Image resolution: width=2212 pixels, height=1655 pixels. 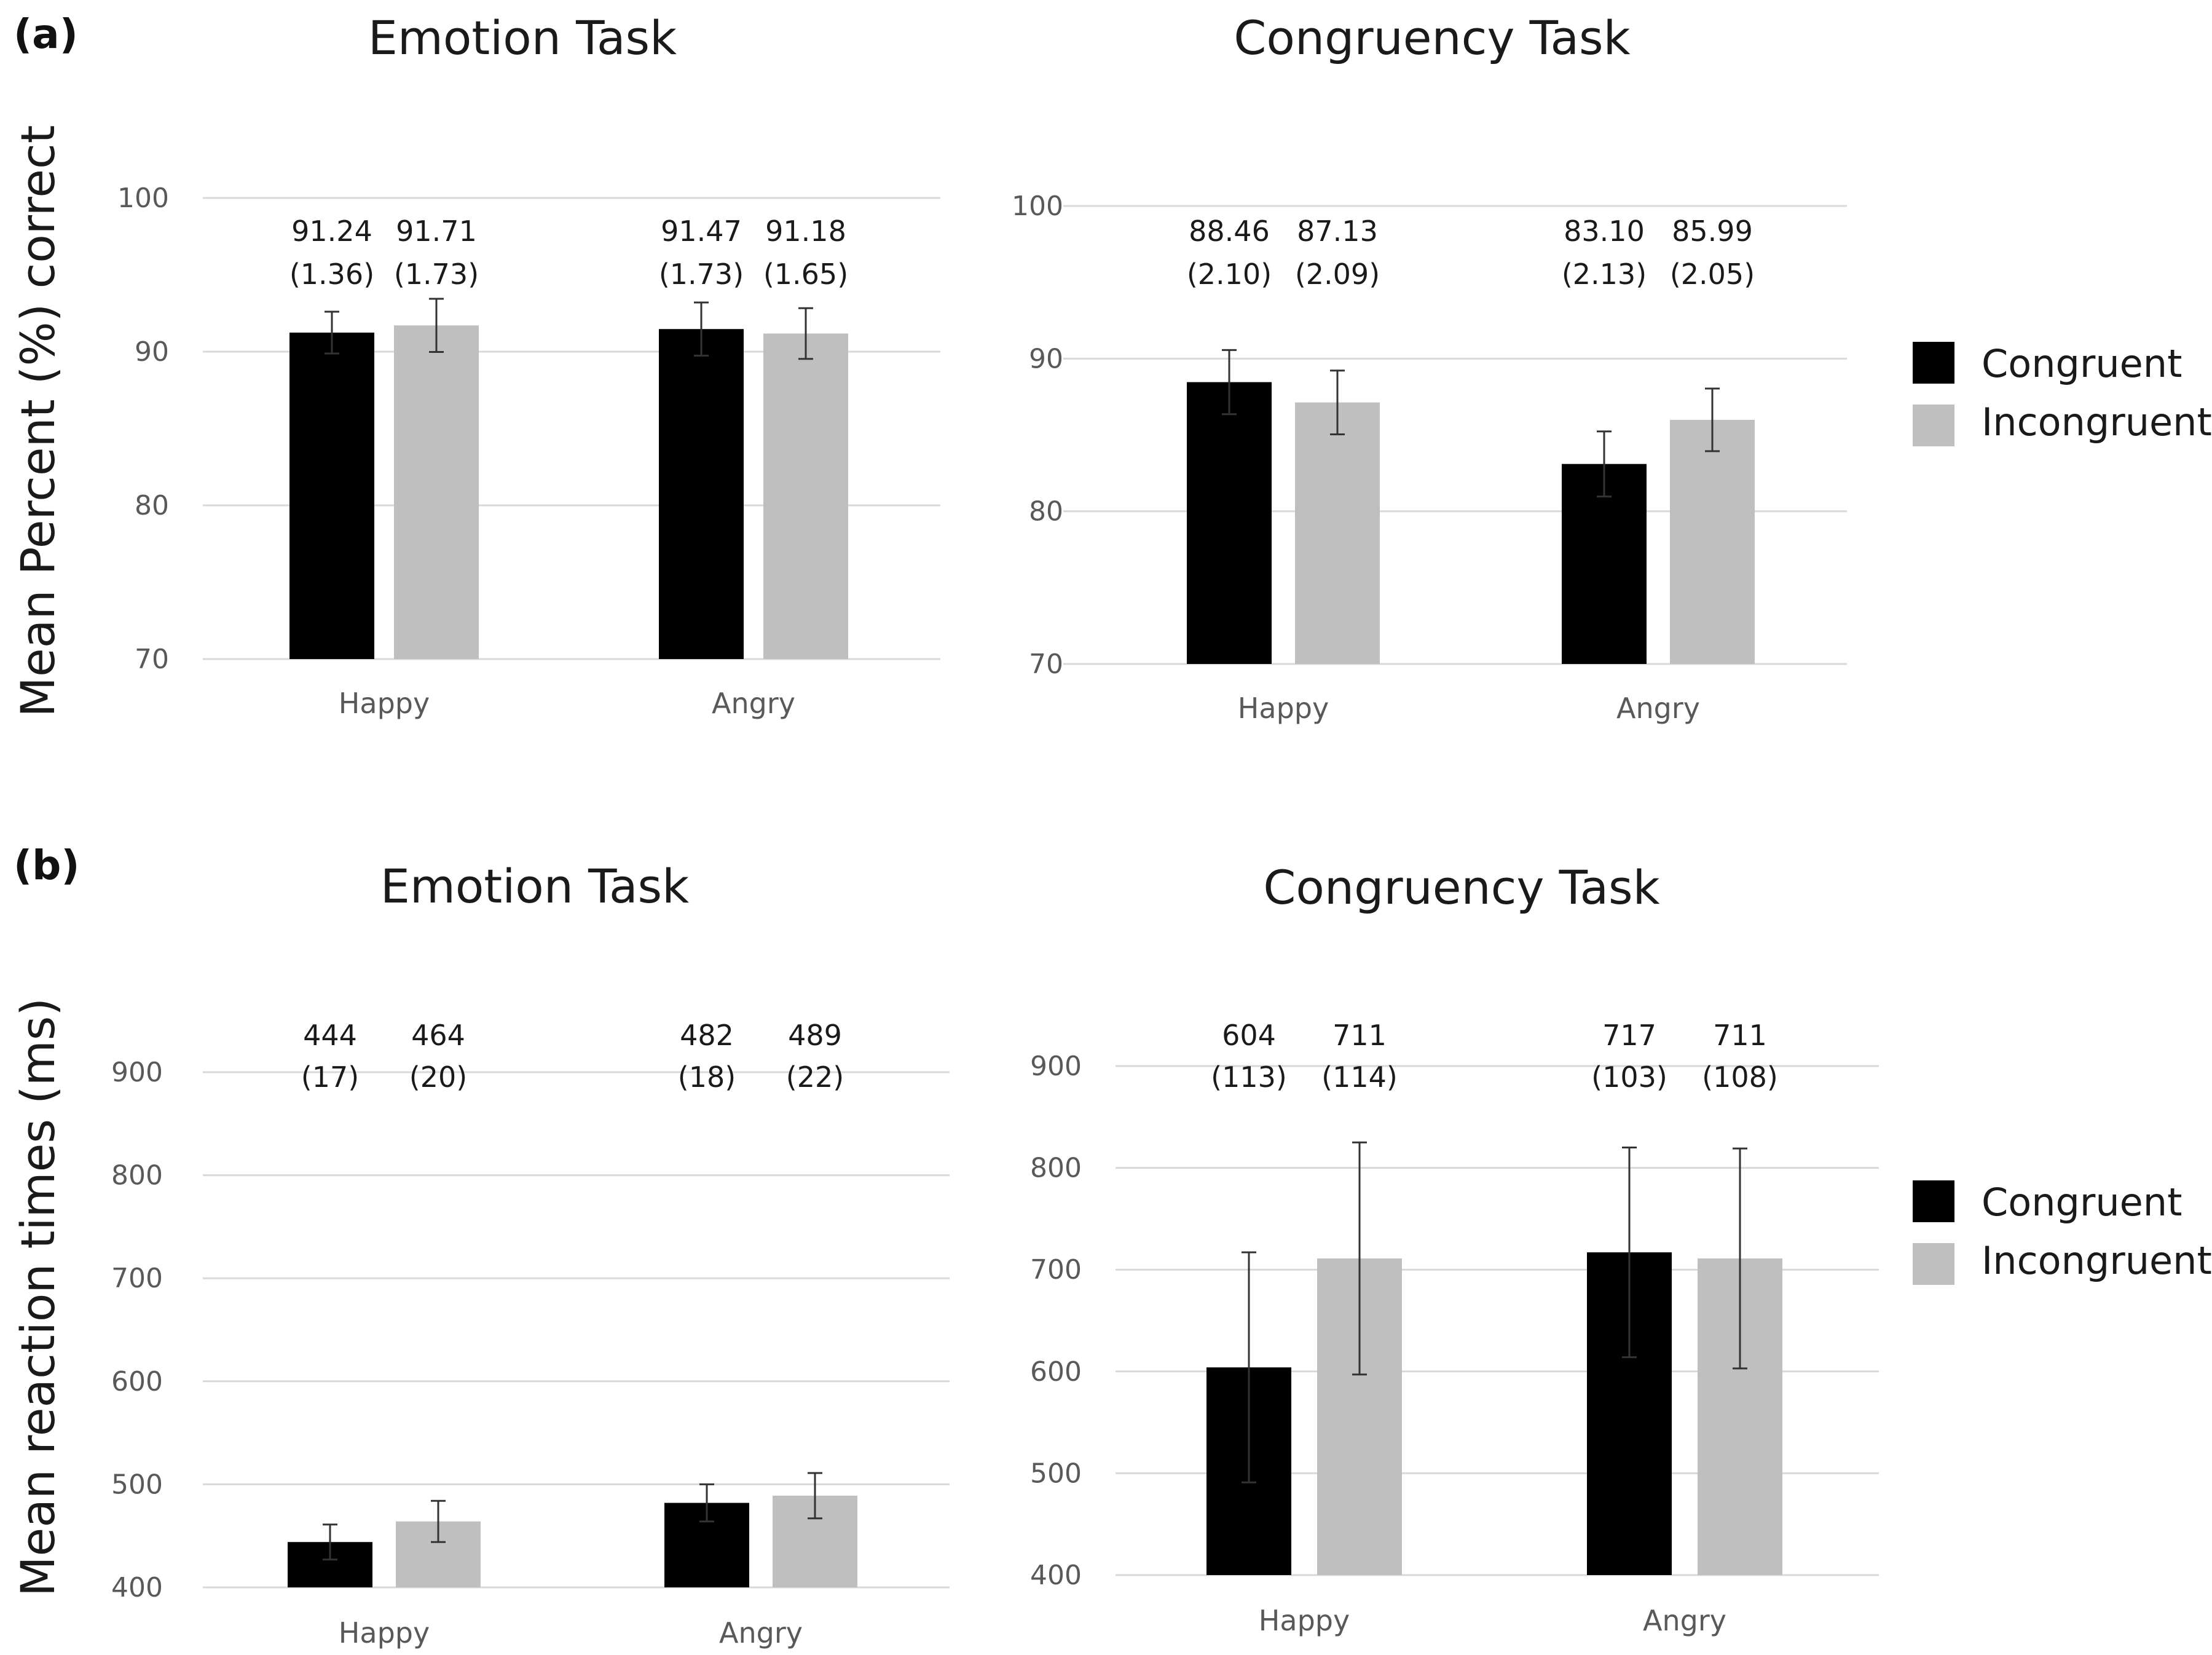 What do you see at coordinates (37, 421) in the screenshot?
I see `y-axis-label-a: Mean Percent (%) correct` at bounding box center [37, 421].